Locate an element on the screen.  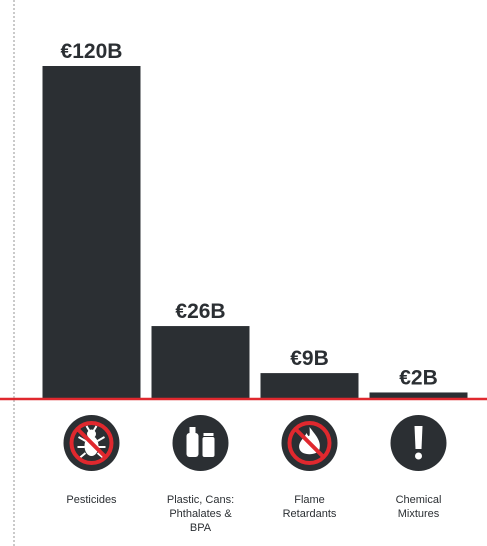
category-label: Chemical Mixtures is located at coordinates (418, 507).